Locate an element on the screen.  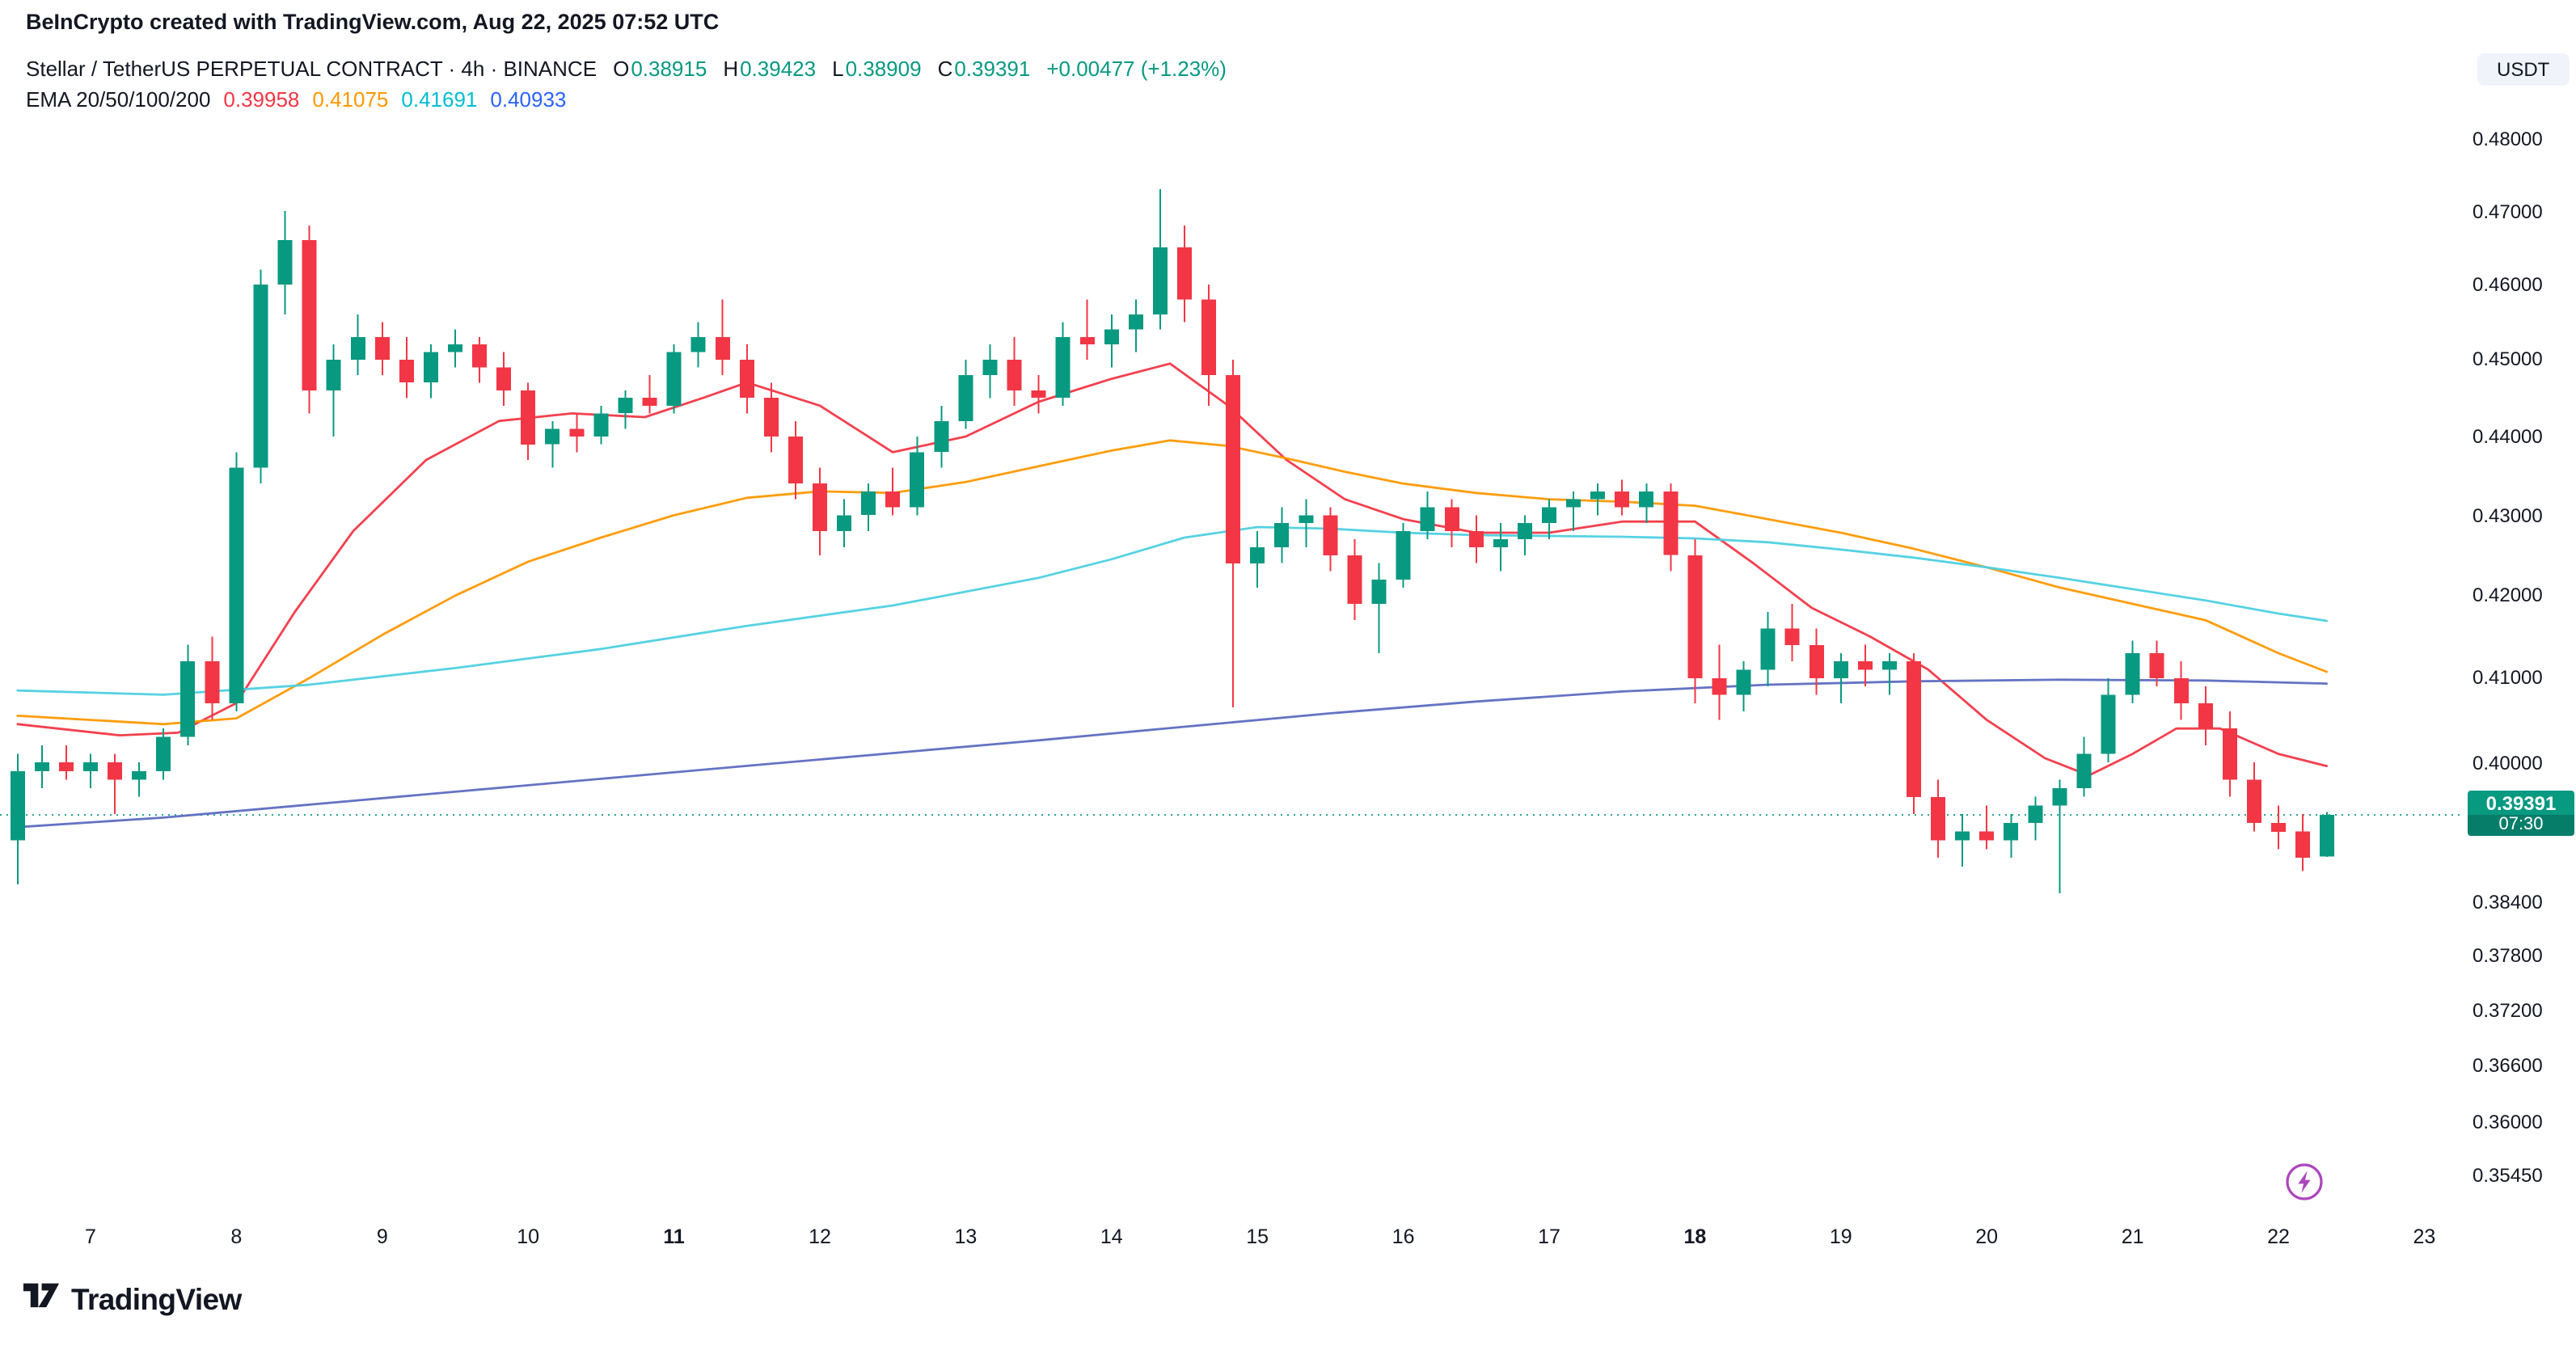
price-tick-label: 0.47000 is located at coordinates (2508, 211).